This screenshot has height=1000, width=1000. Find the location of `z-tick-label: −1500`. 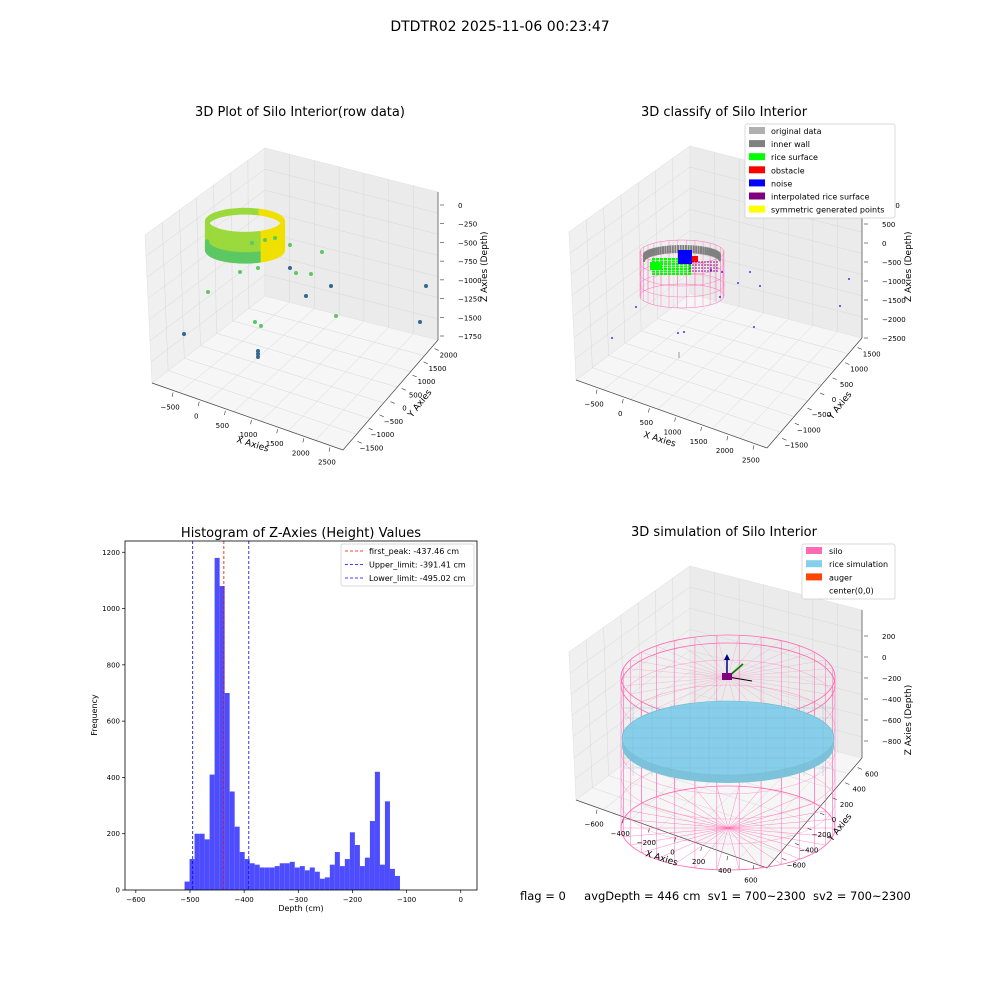

z-tick-label: −1500 is located at coordinates (470, 318).